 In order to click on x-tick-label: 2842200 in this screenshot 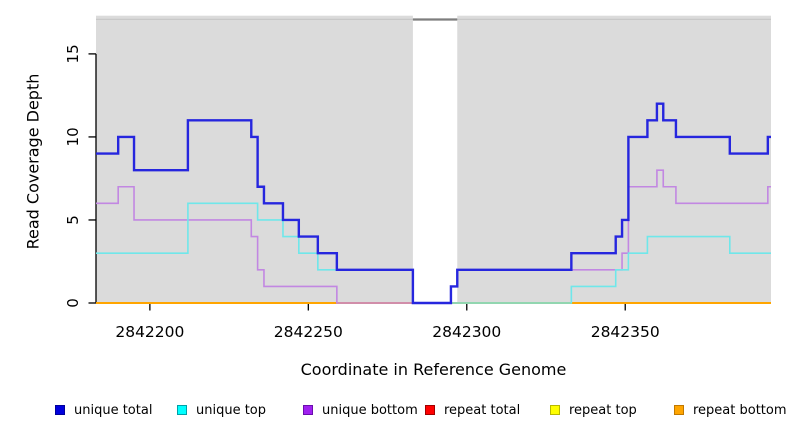, I will do `click(149, 332)`.